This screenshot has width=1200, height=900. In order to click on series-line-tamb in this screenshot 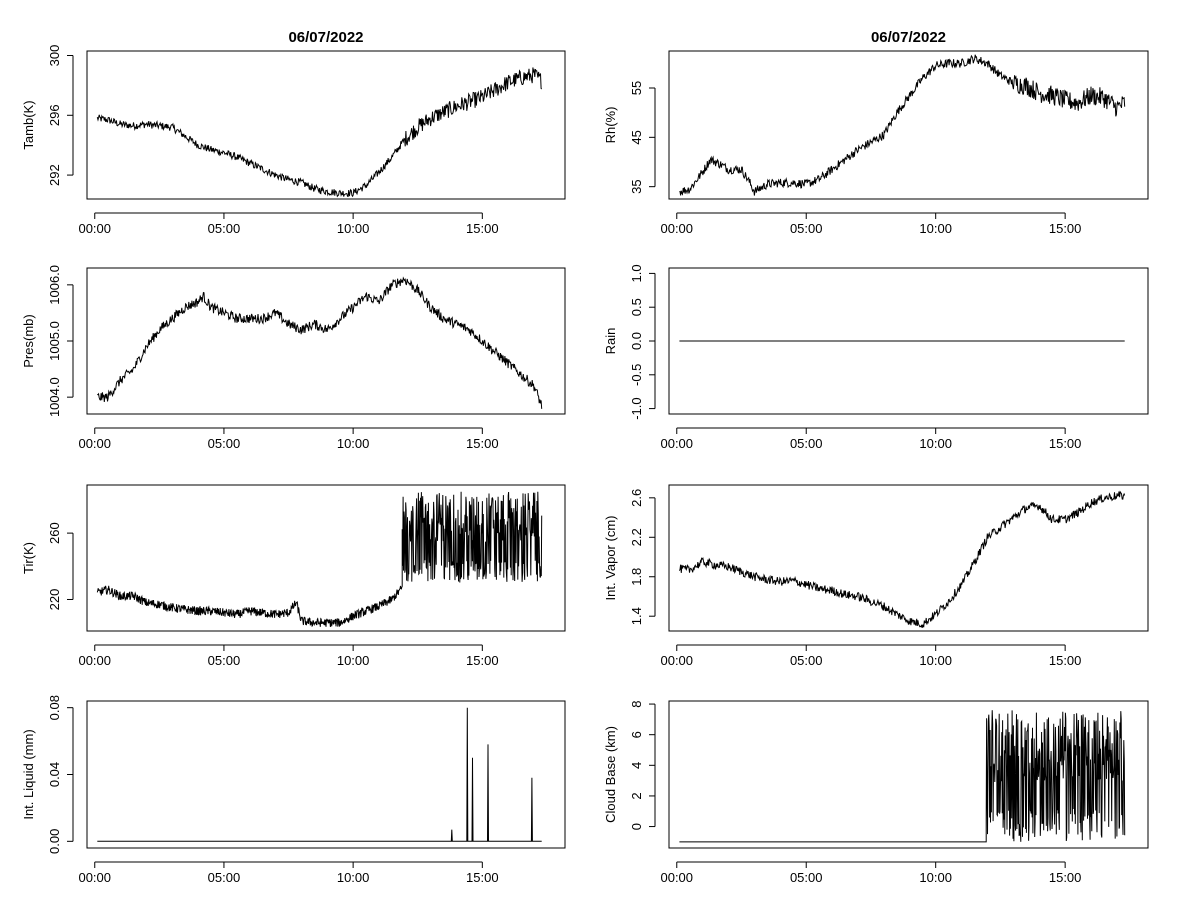, I will do `click(319, 132)`.